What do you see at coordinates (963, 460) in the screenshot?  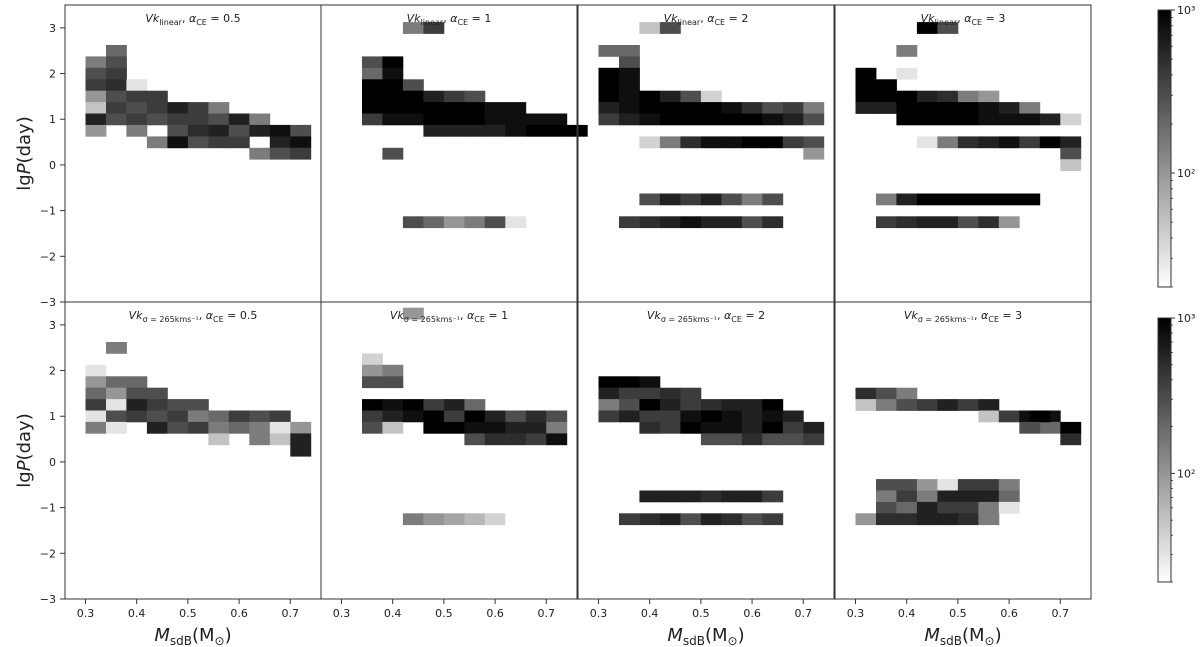 I see `panel-8: Vkσ = 265kms⁻¹, αCE = 3 0.3 0.4 0.5 0.6 0.7` at bounding box center [963, 460].